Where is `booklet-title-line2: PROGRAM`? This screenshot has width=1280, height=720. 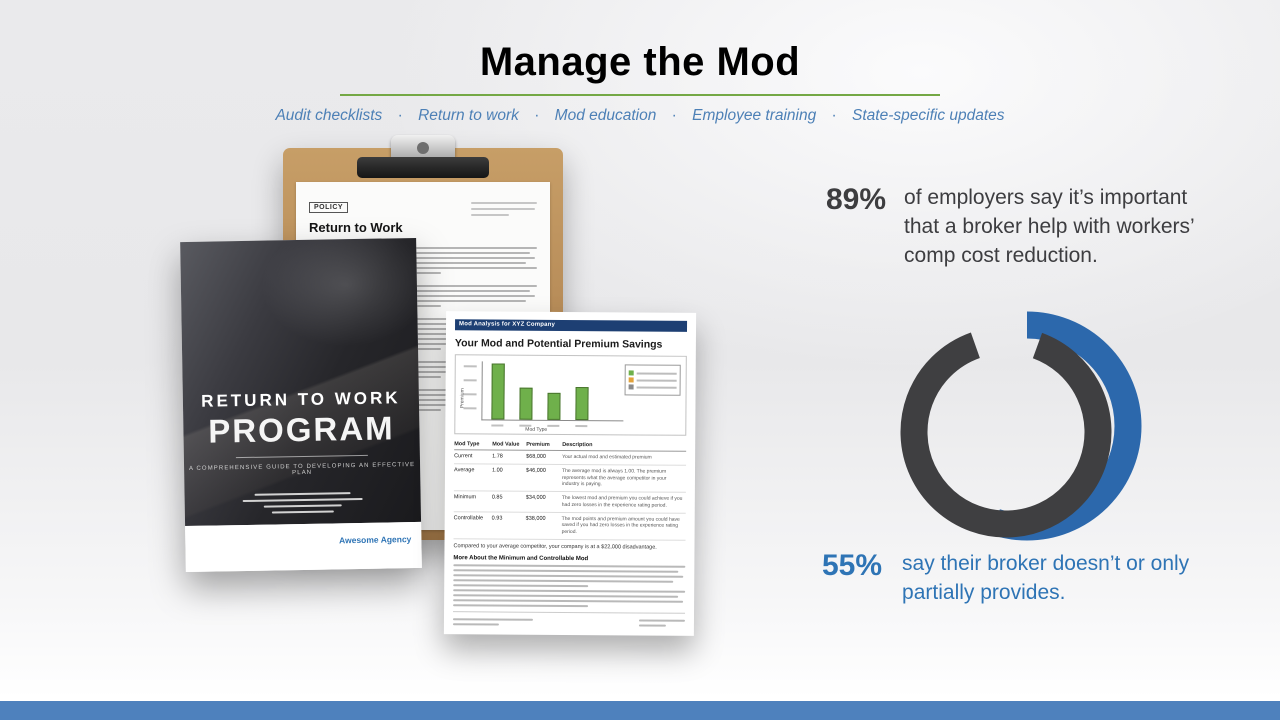
booklet-title-line2: PROGRAM is located at coordinates (301, 429).